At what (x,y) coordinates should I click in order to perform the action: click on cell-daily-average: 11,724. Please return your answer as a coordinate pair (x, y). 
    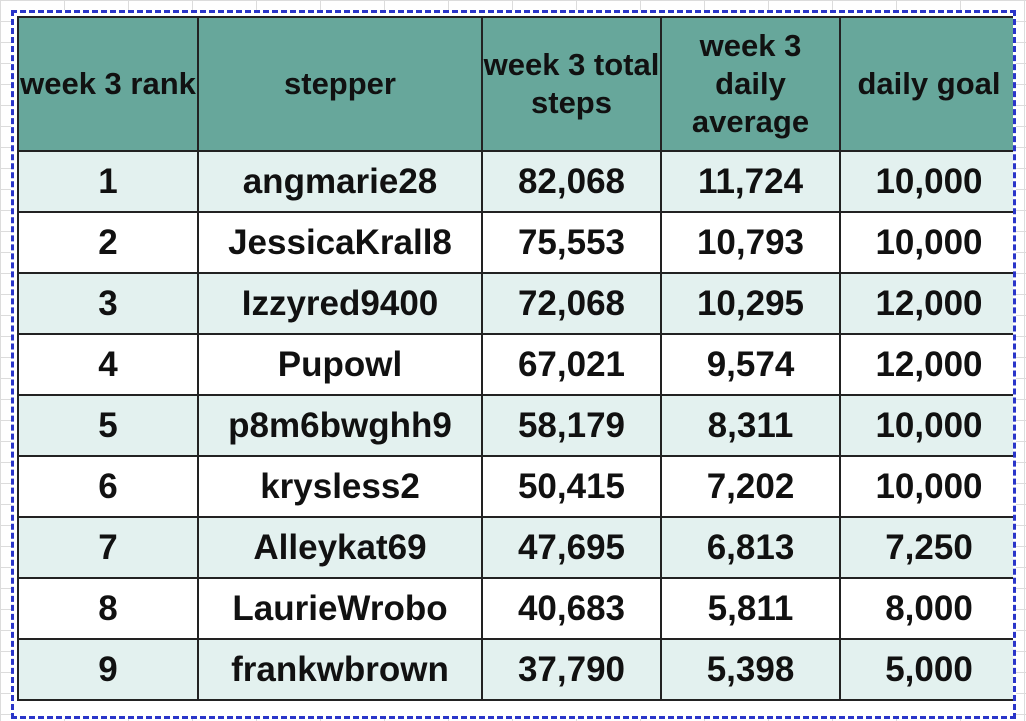
    Looking at the image, I should click on (750, 181).